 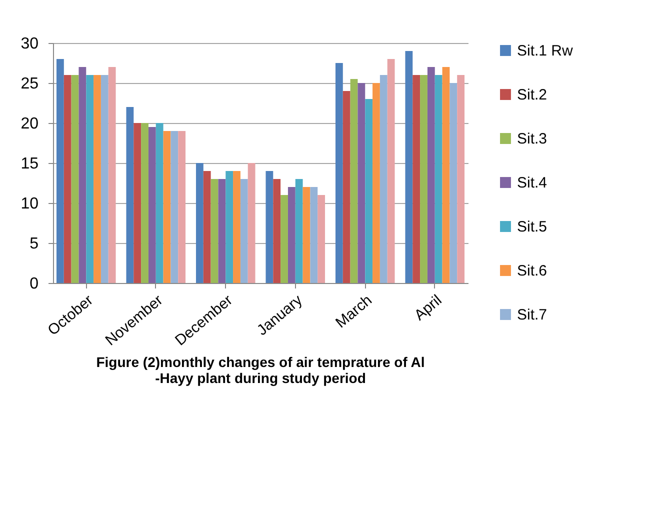 I want to click on y-tick-label: 5, so click(x=34, y=244).